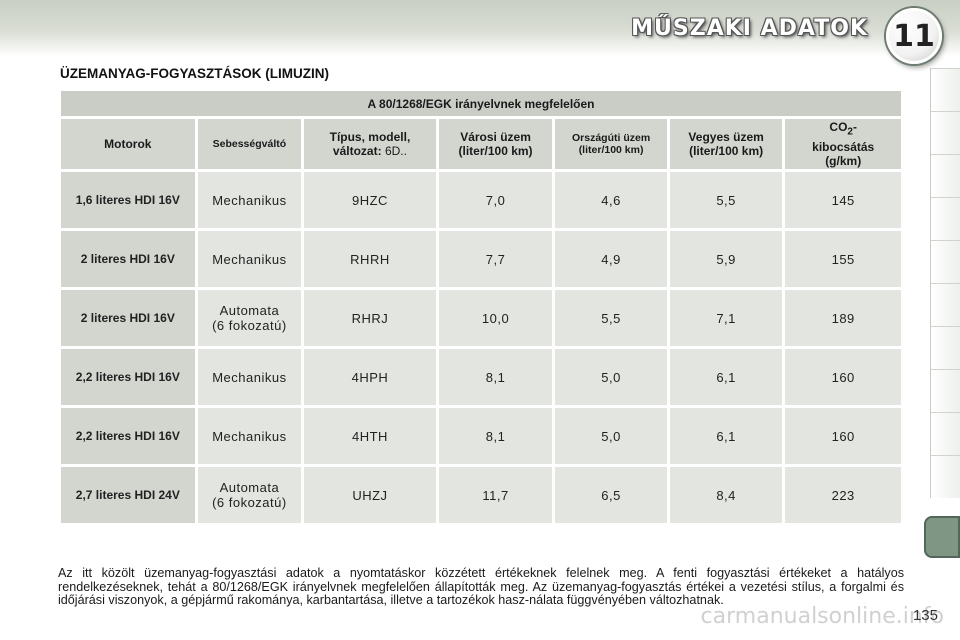  Describe the element at coordinates (480, 28) in the screenshot. I see `header-band` at that location.